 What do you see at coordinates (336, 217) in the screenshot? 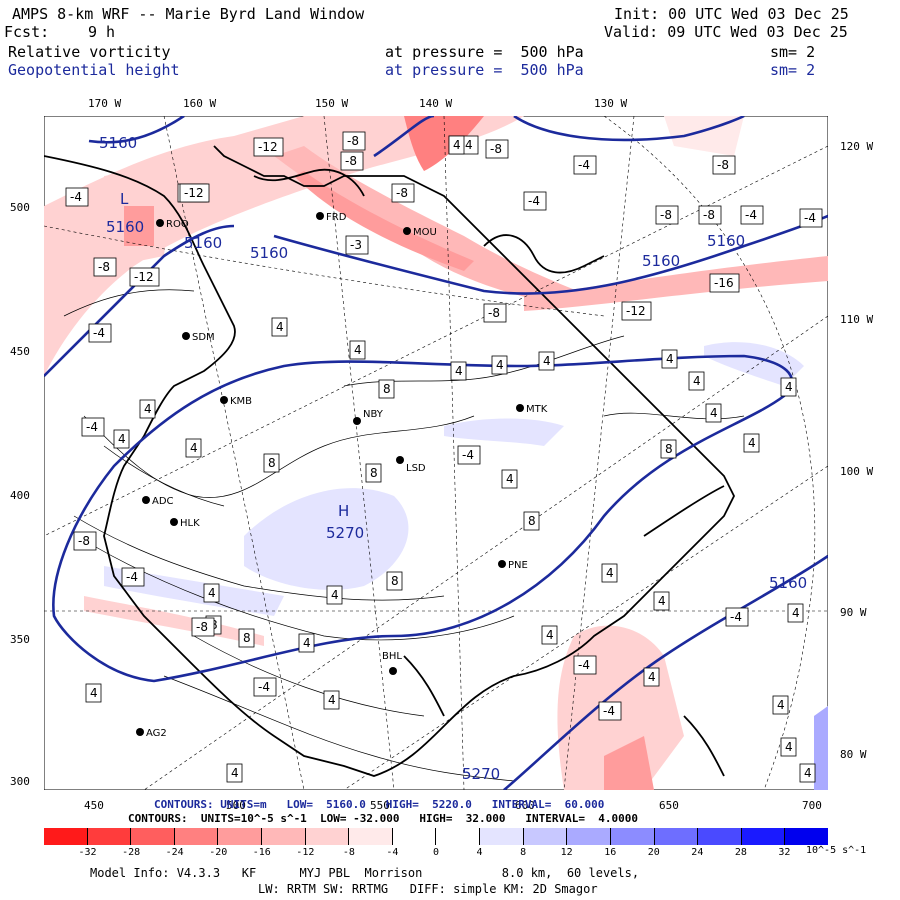
I see `station-label: FRD` at bounding box center [336, 217].